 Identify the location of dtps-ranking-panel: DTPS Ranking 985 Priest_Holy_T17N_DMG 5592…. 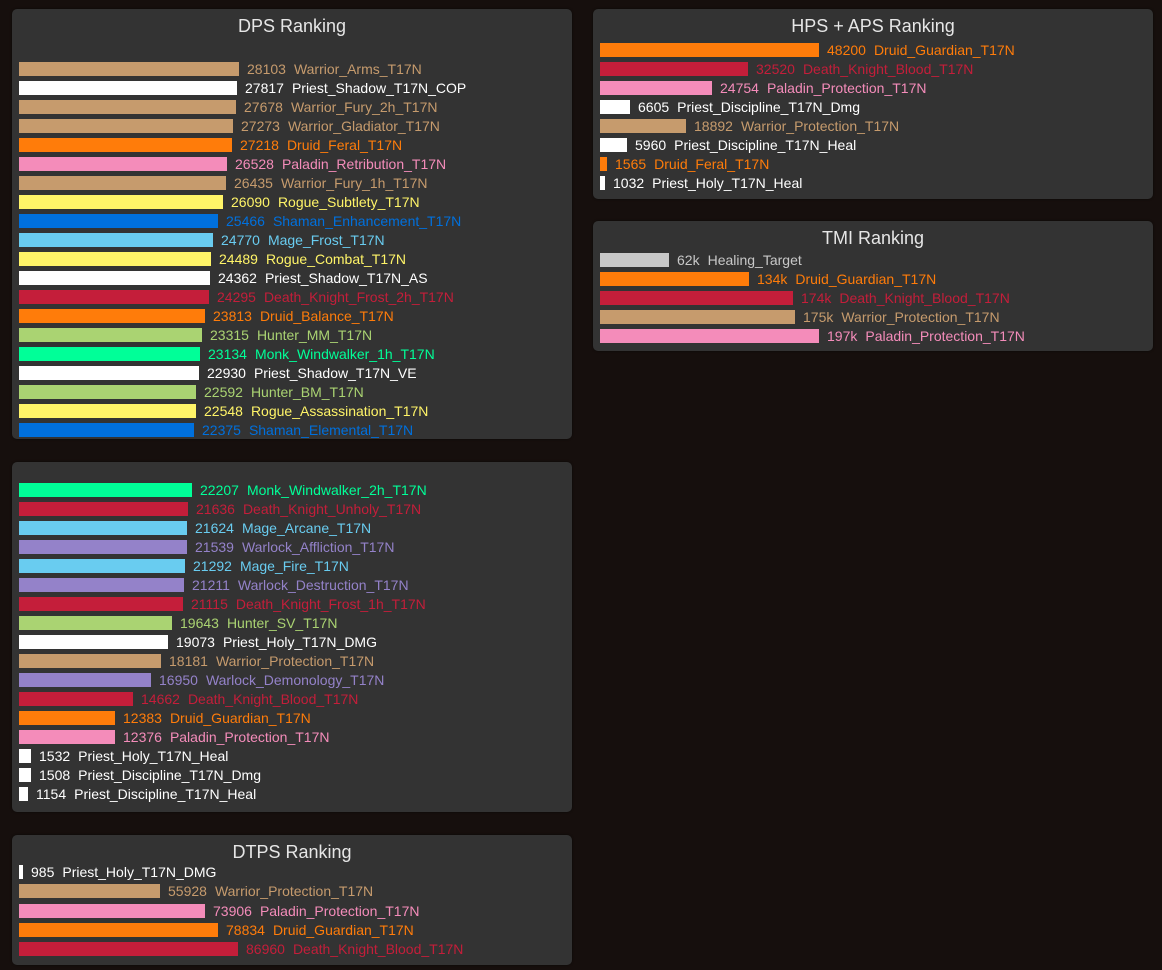
(292, 900).